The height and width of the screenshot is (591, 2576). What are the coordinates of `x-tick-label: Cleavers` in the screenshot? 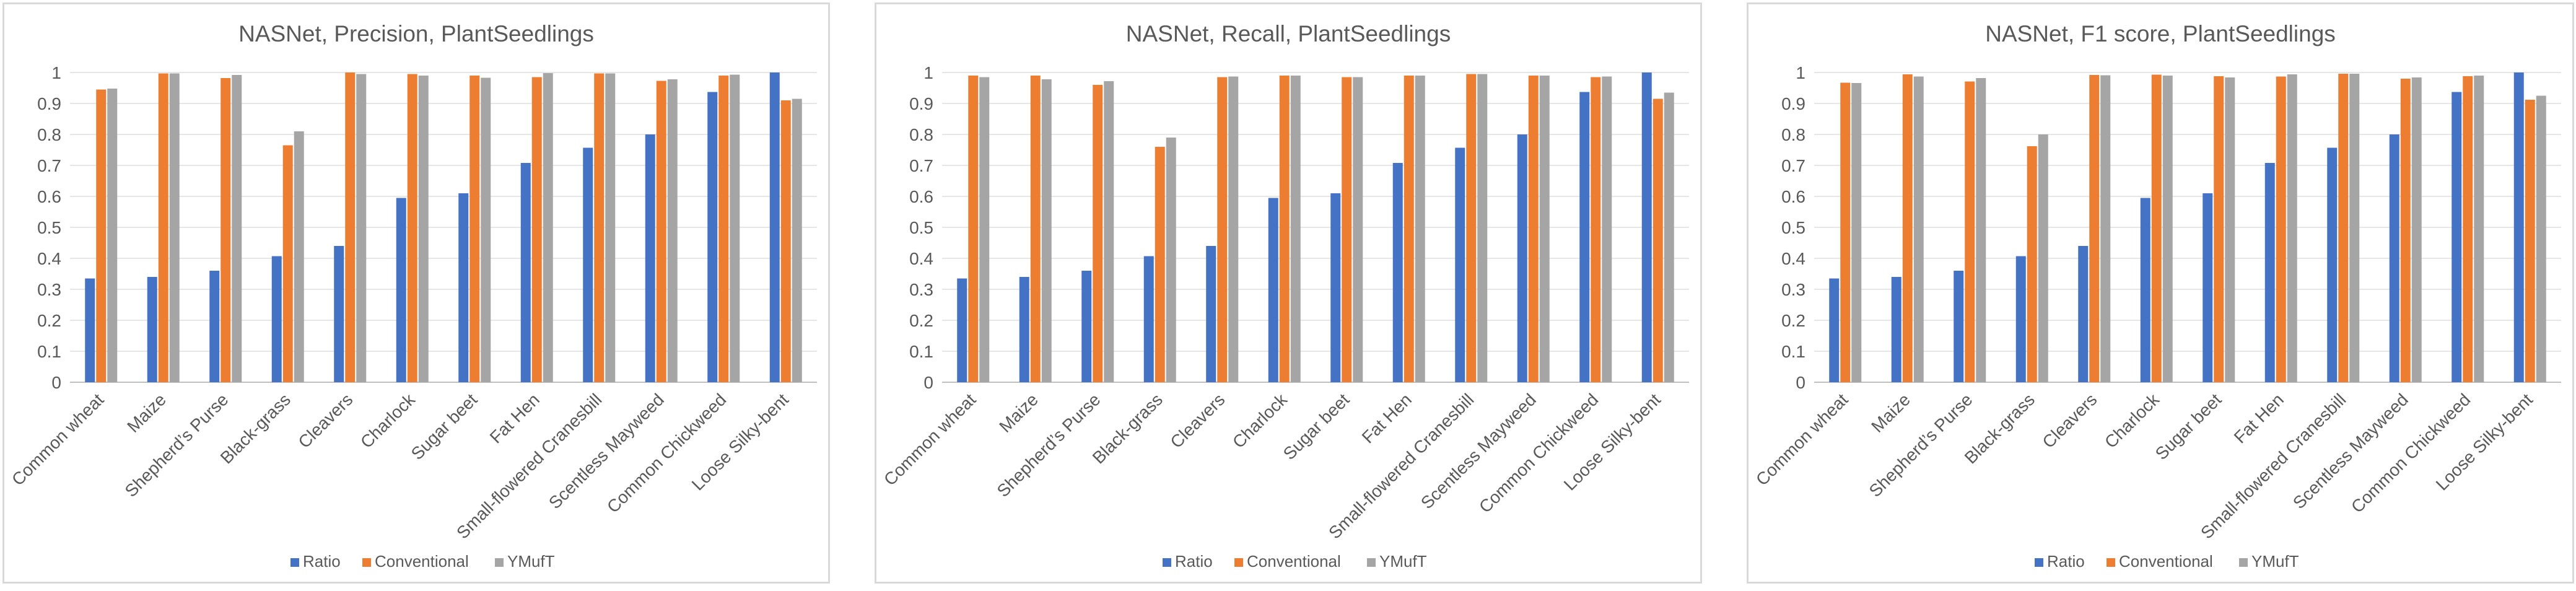 It's located at (1197, 421).